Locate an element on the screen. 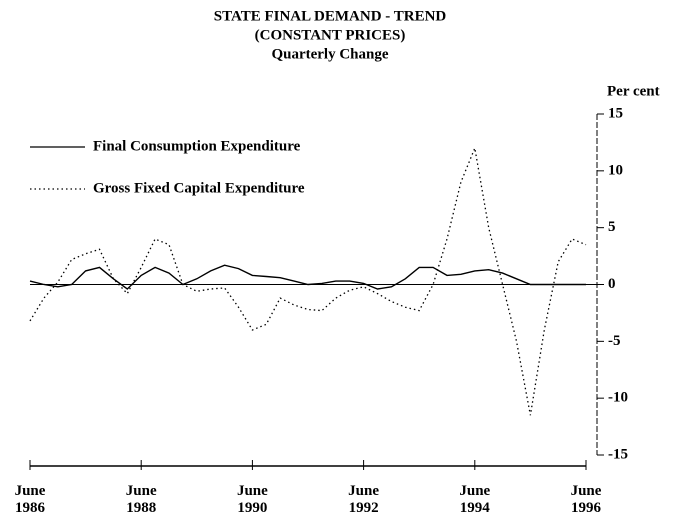 The height and width of the screenshot is (523, 675). x-tick-label: June 1992 is located at coordinates (364, 499).